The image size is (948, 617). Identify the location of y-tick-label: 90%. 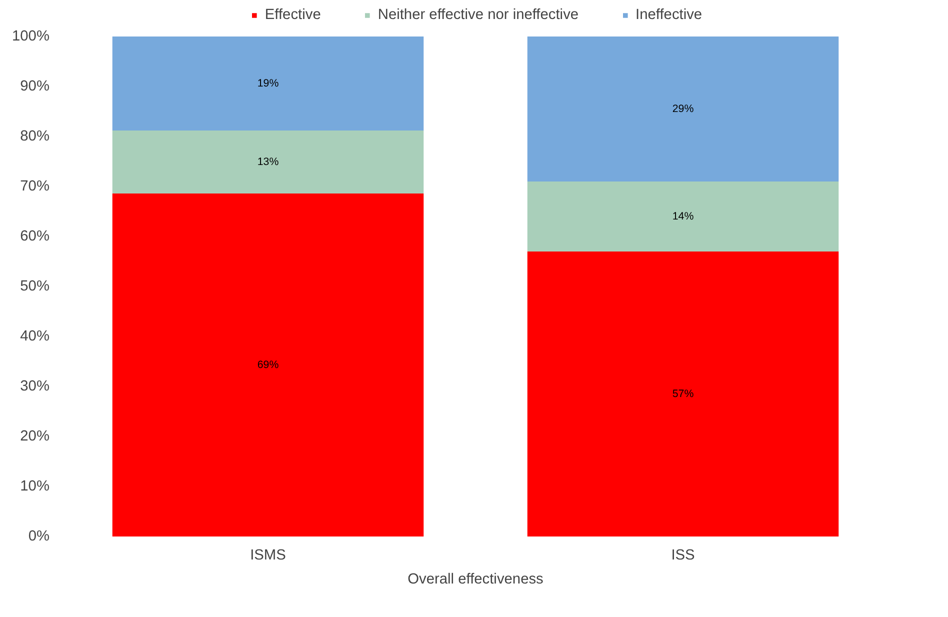
(35, 86).